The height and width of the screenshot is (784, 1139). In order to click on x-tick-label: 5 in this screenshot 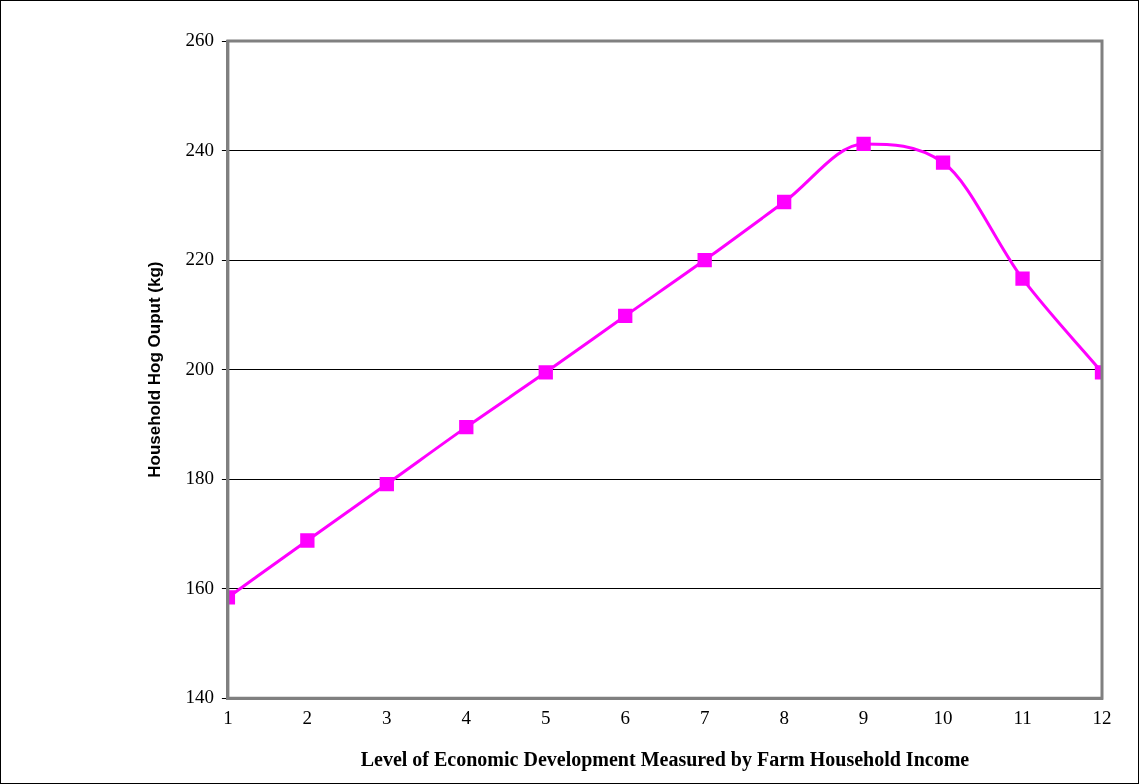, I will do `click(546, 717)`.